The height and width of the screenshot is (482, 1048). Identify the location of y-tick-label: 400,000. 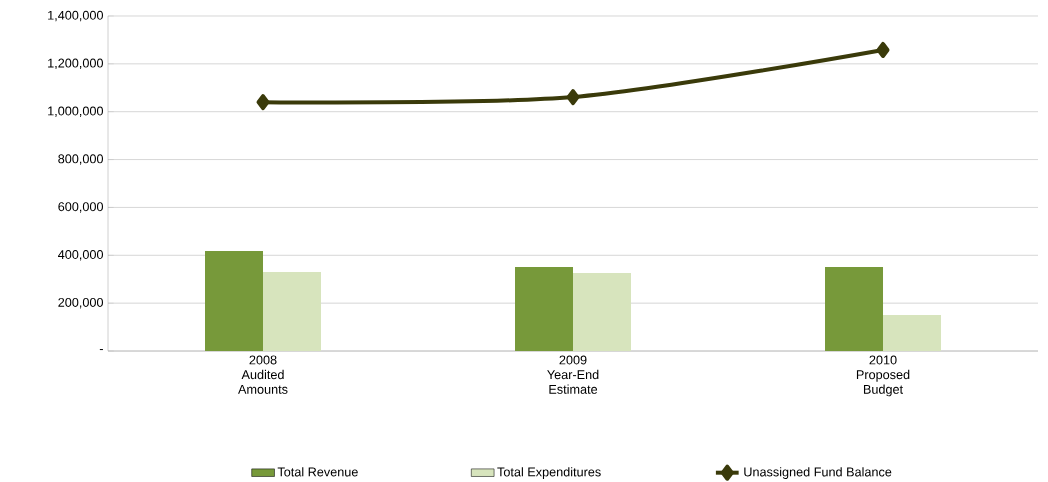
(81, 255).